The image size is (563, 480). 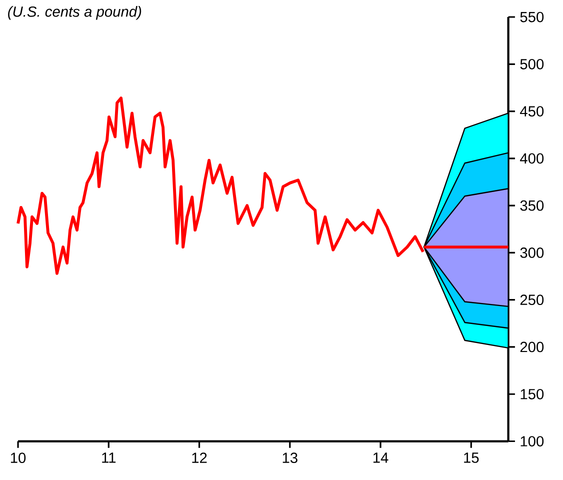 I want to click on y-tick-label: 400, so click(x=532, y=158).